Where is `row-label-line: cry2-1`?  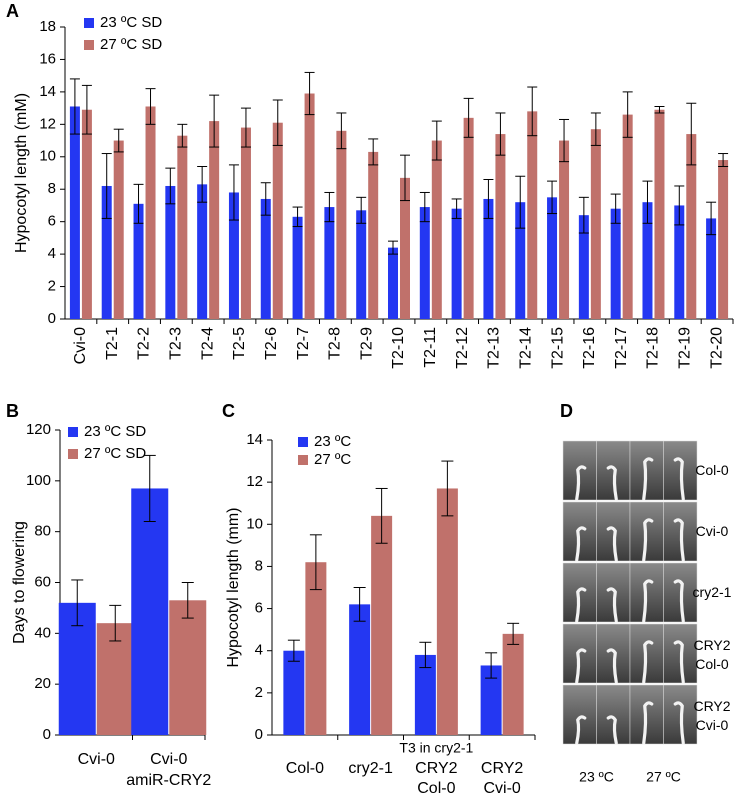
row-label-line: cry2-1 is located at coordinates (712, 592).